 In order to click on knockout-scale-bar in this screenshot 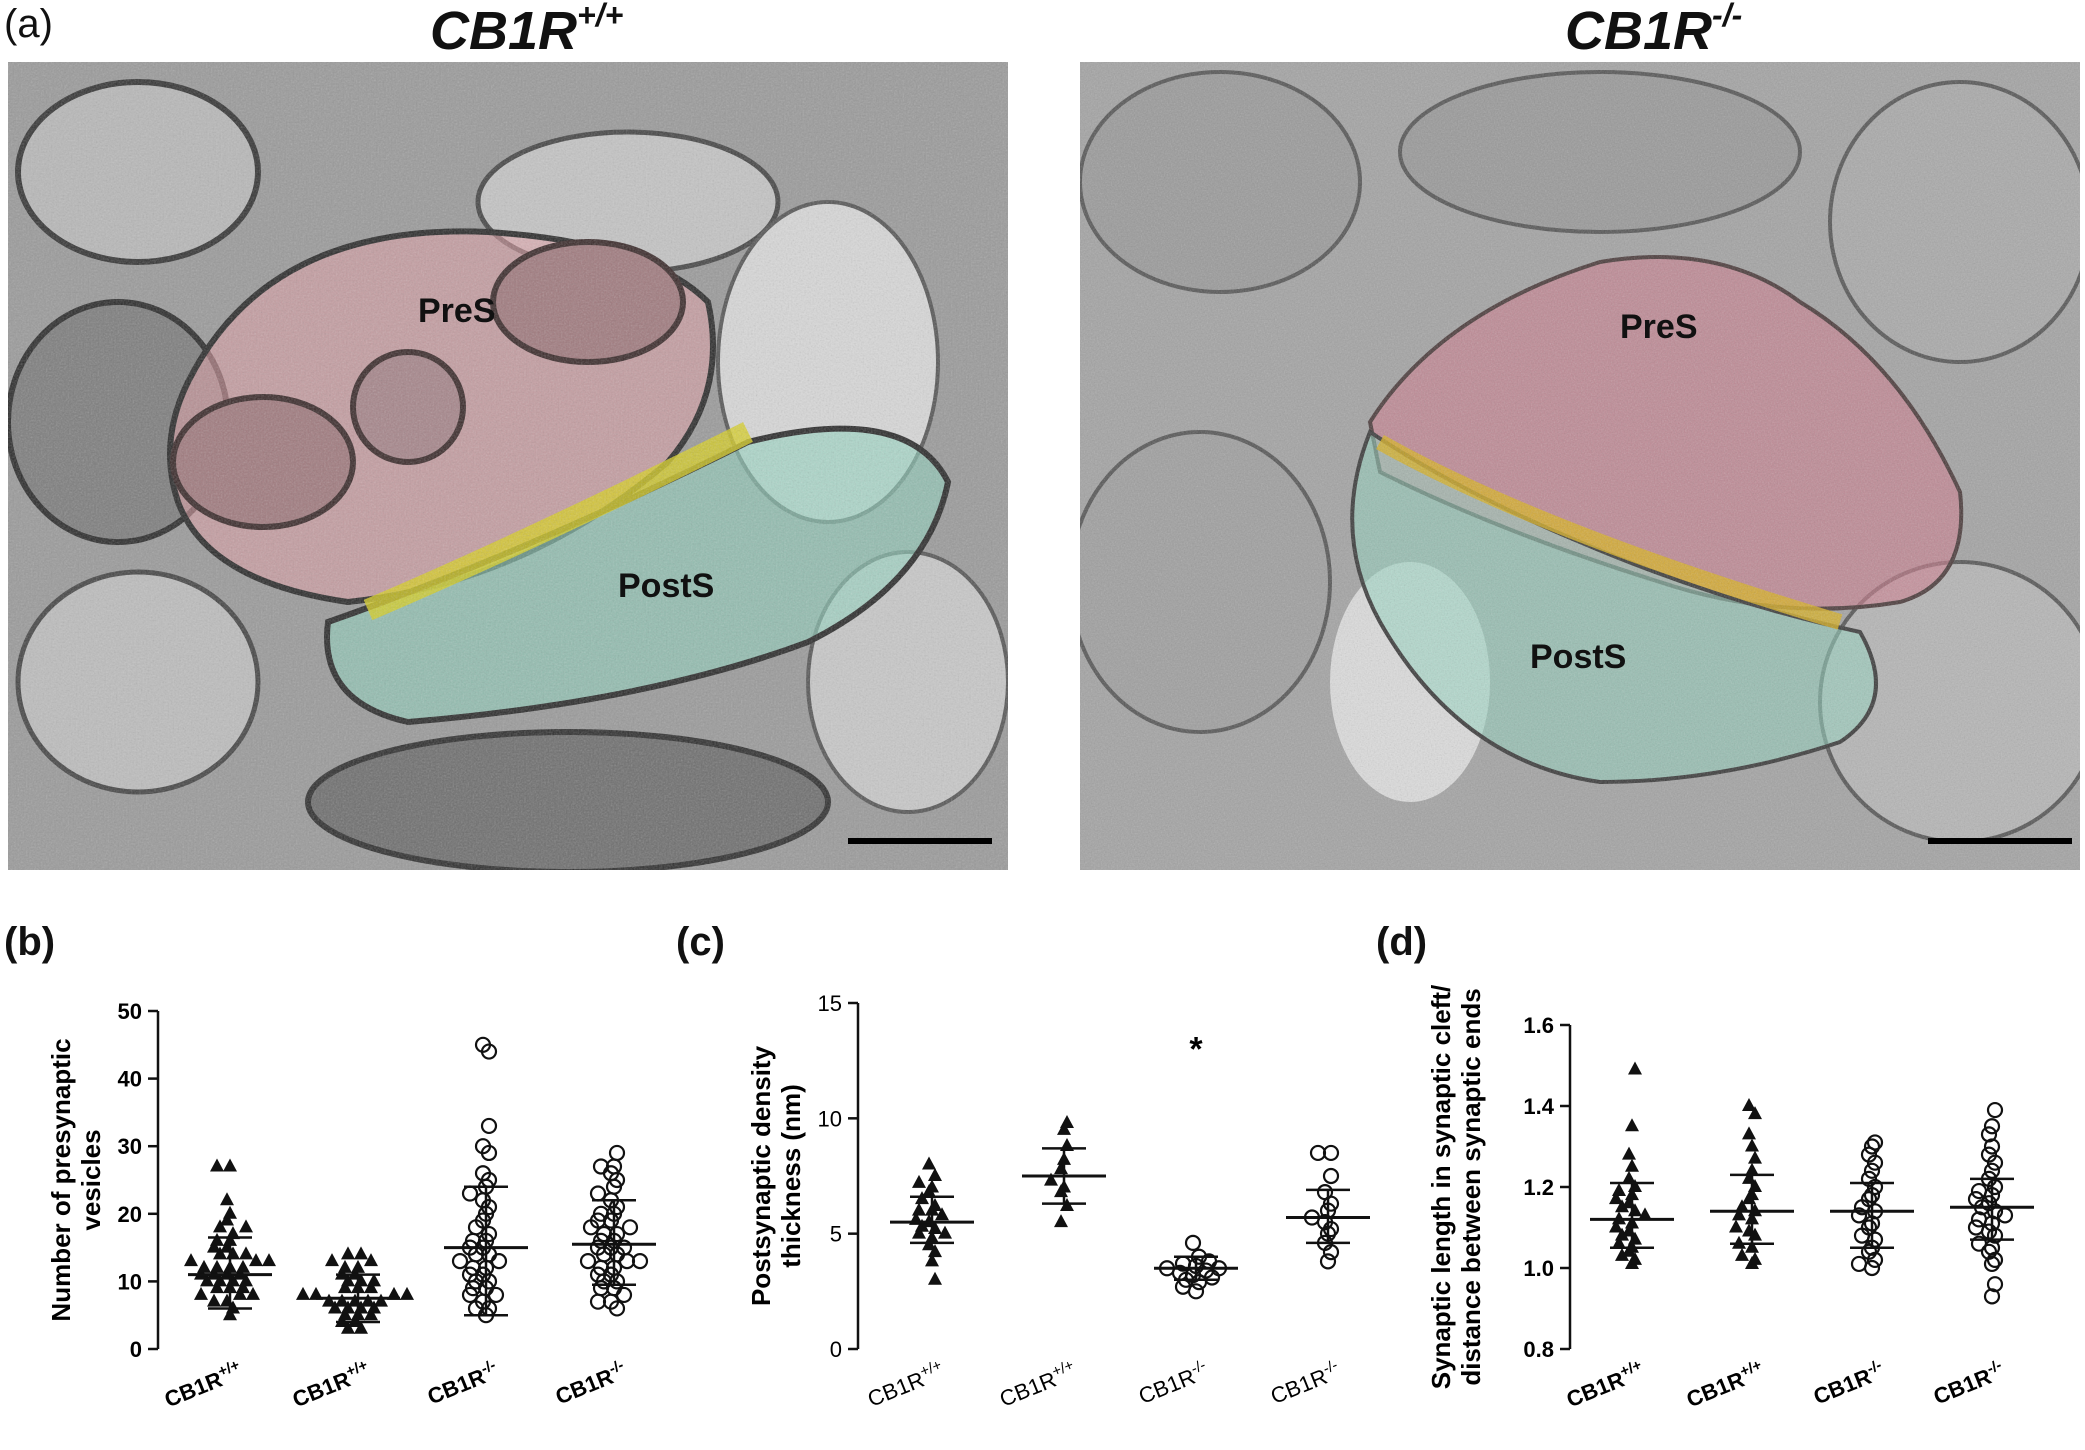, I will do `click(2000, 841)`.